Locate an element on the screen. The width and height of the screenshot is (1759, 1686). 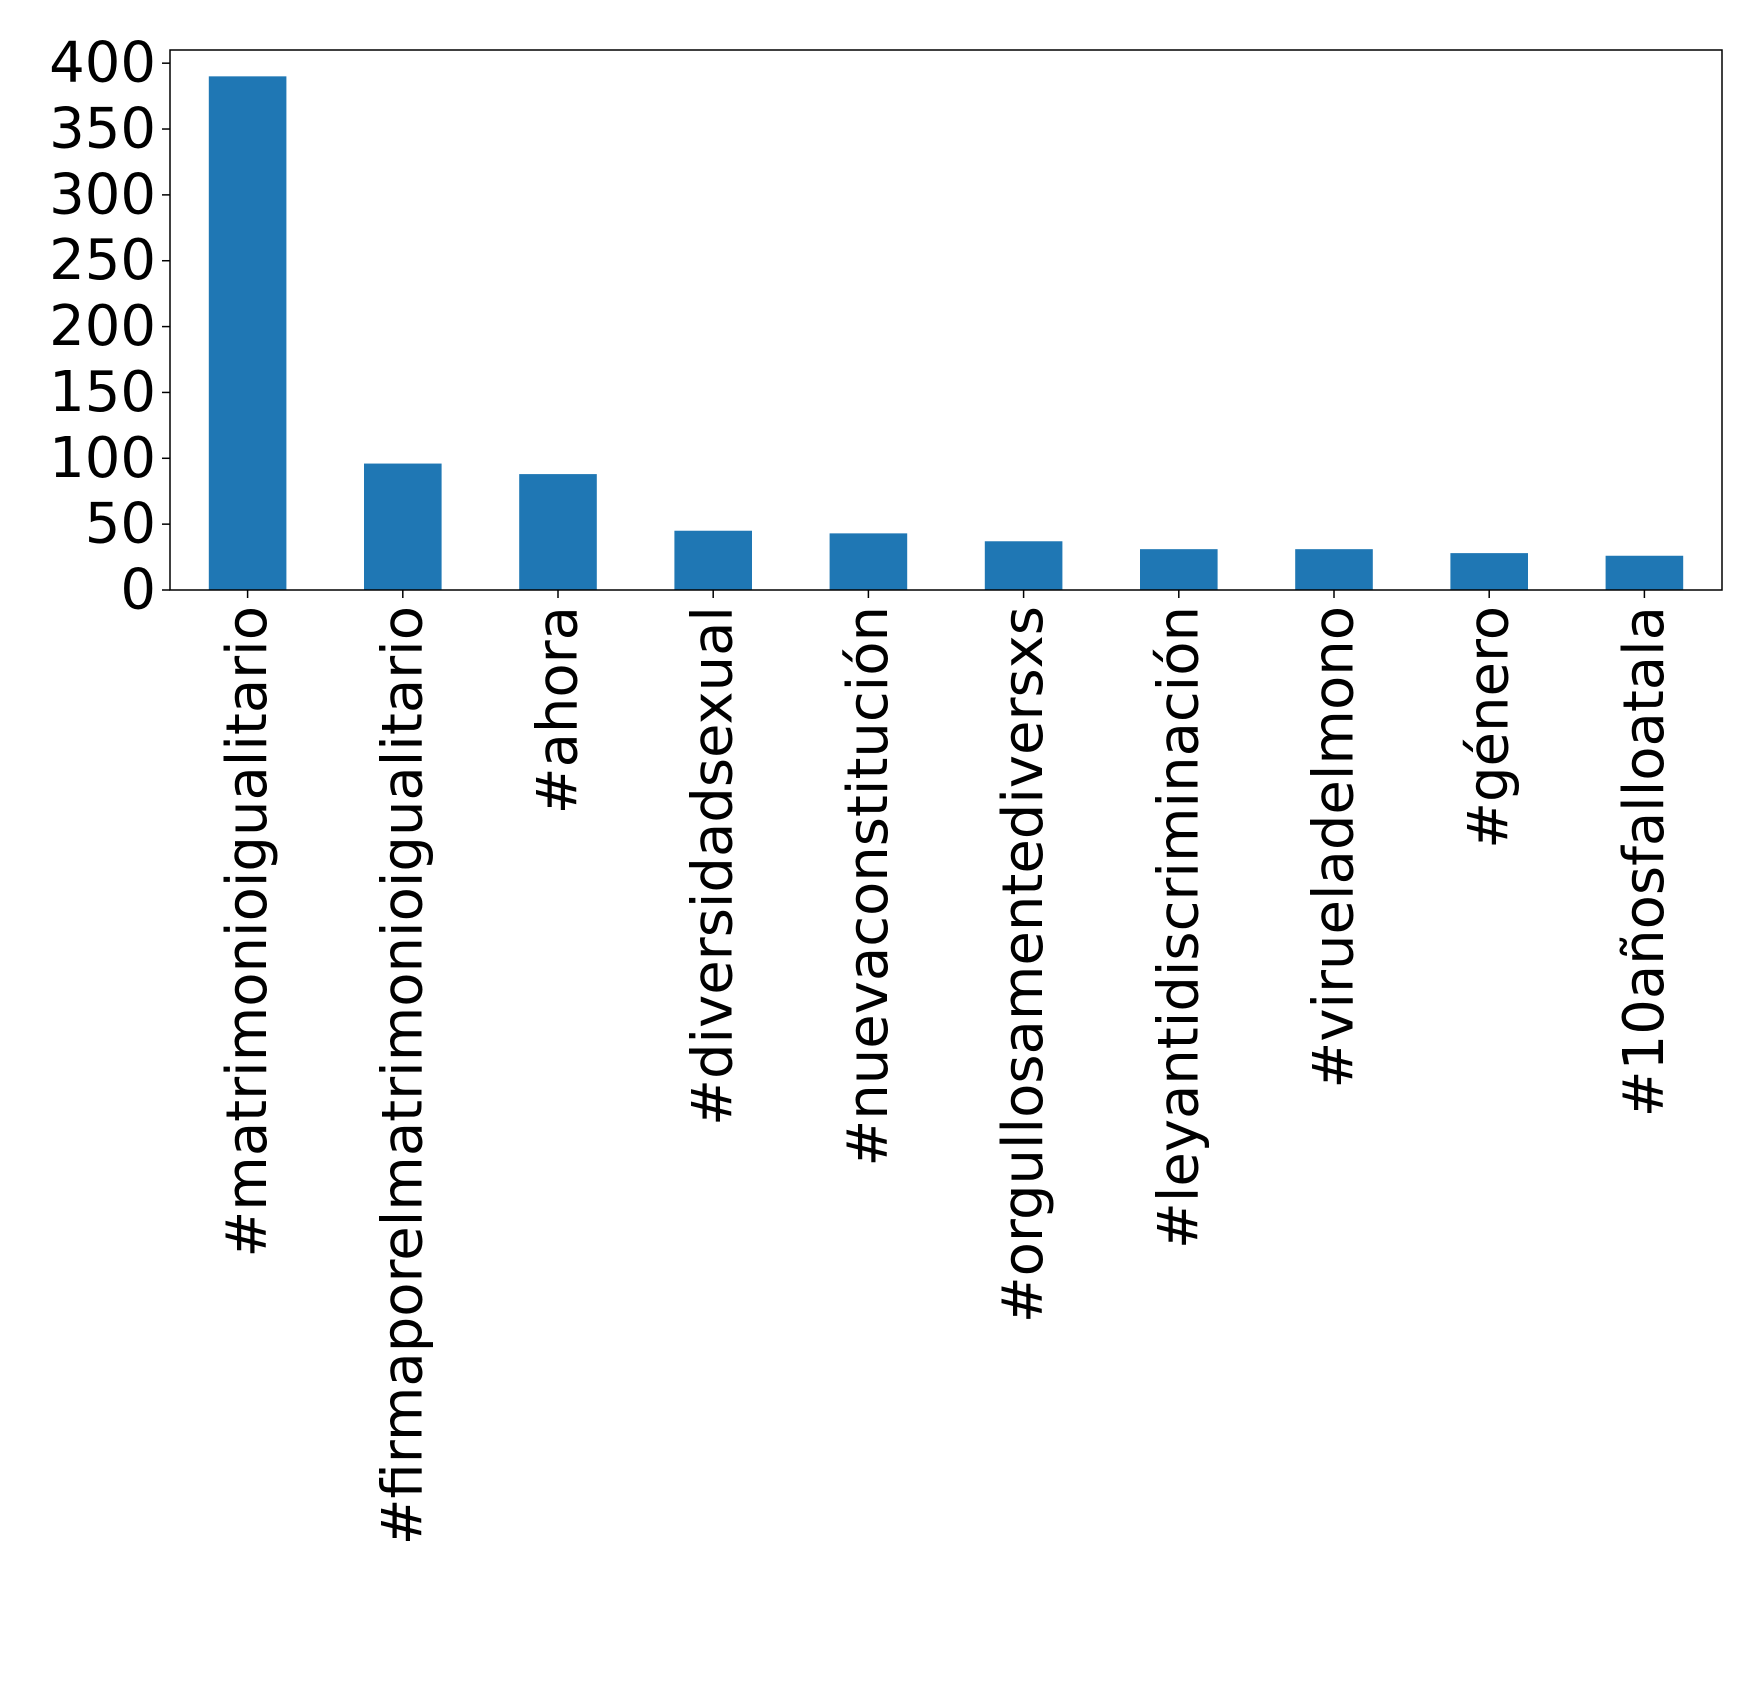
x-tick-label: #leyantidiscriminación is located at coordinates (1178, 927).